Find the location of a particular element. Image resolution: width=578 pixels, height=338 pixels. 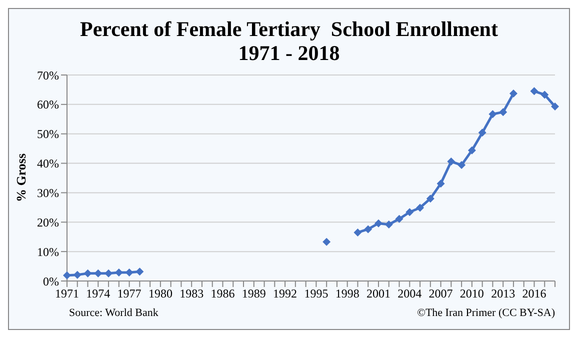

chart-subtitle: 1971 - 2018 is located at coordinates (289, 53).